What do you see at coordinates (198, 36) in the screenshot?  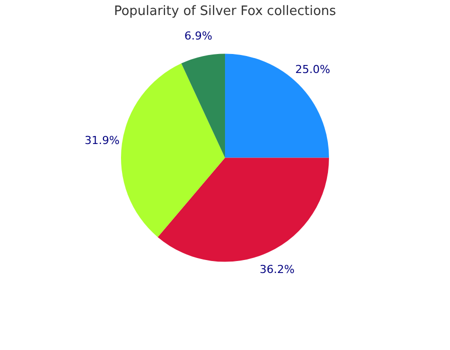 I see `data-label: 6.9%` at bounding box center [198, 36].